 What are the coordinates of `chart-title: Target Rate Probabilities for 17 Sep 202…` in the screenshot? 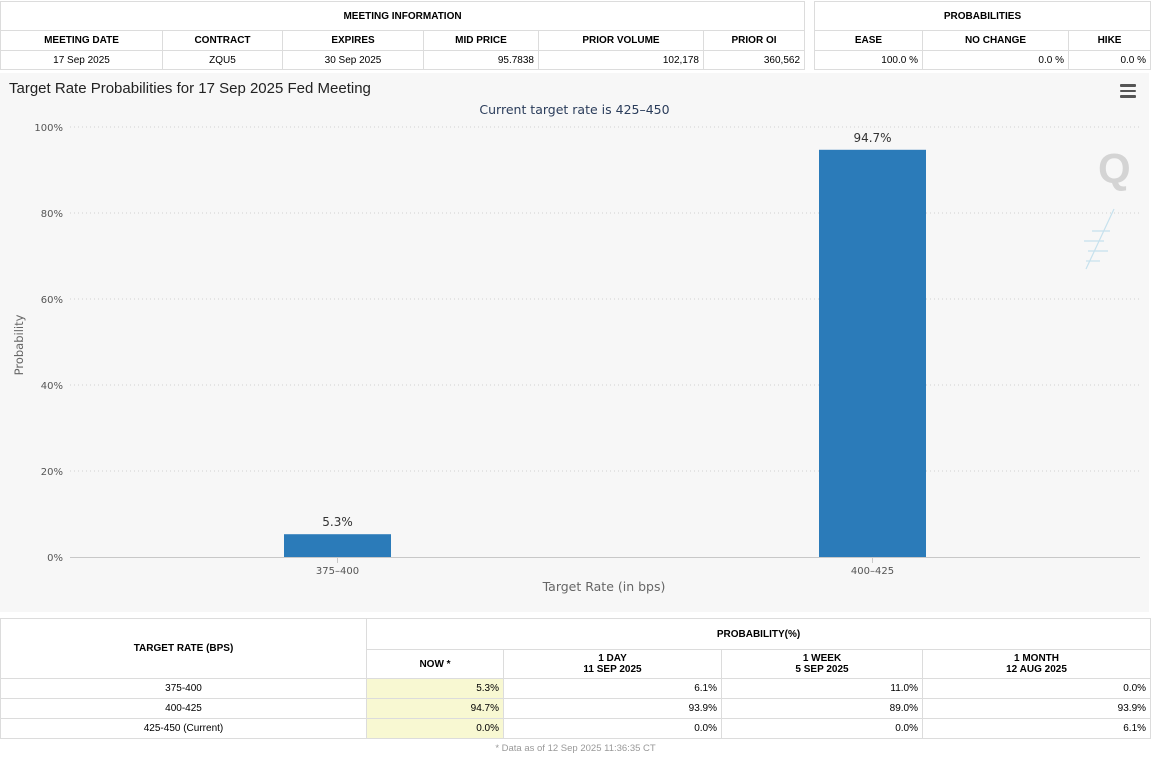 It's located at (190, 88).